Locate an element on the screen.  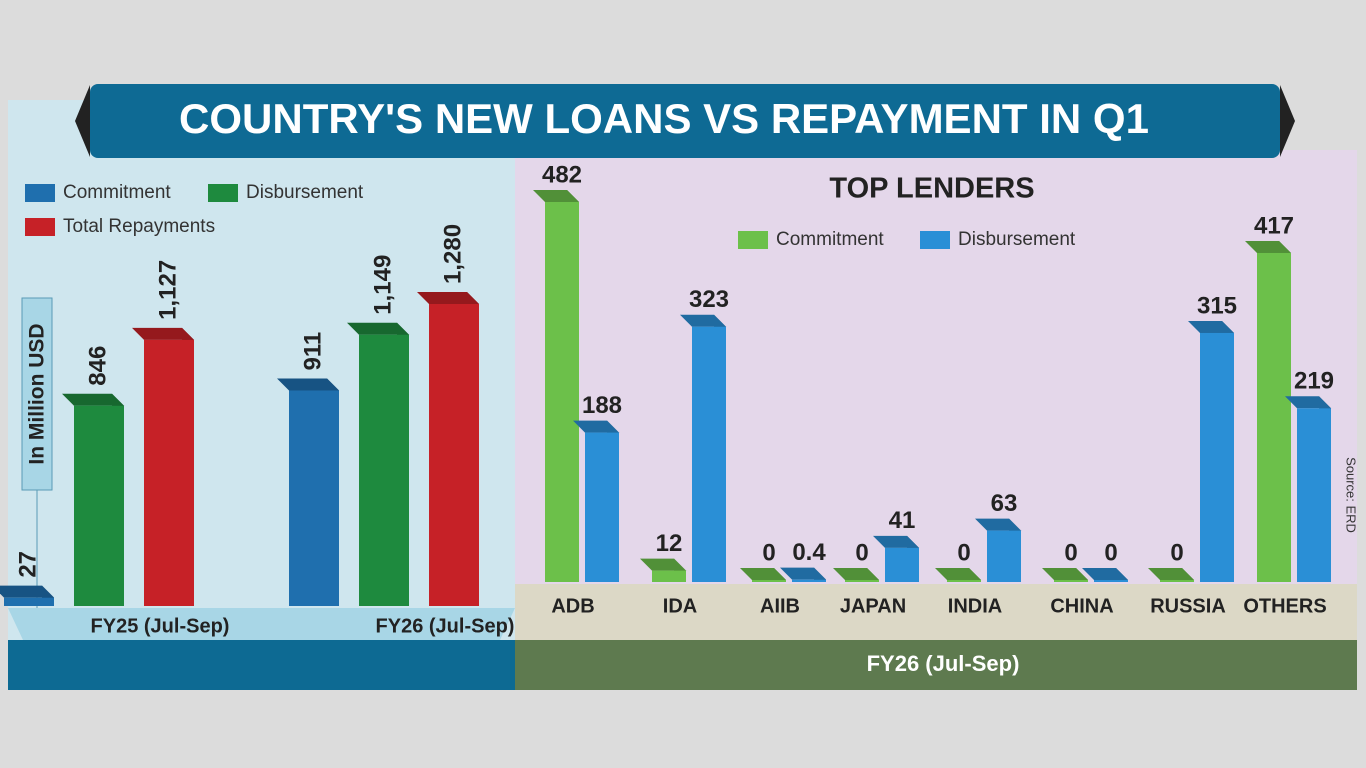
value-label: 188 is located at coordinates (602, 405).